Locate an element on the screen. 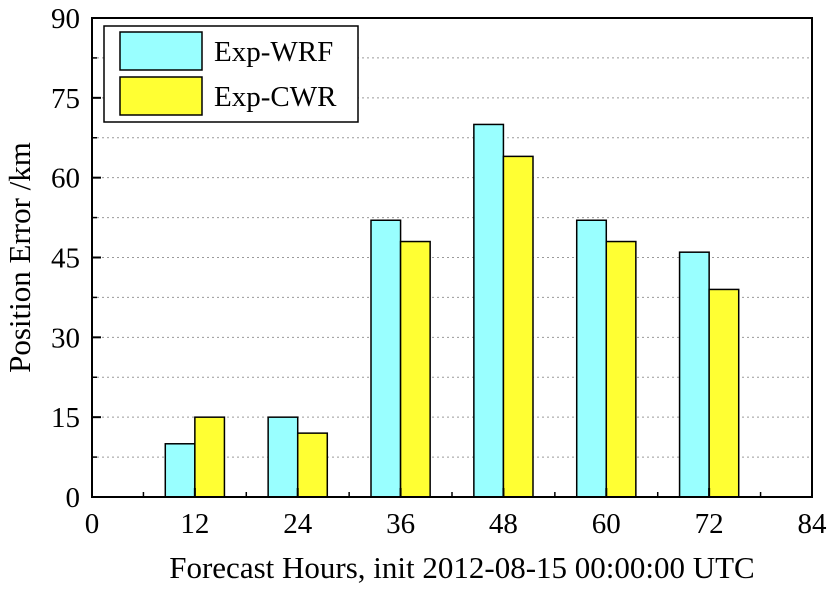 This screenshot has width=835, height=589. y-tick-label: 15 is located at coordinates (65, 418).